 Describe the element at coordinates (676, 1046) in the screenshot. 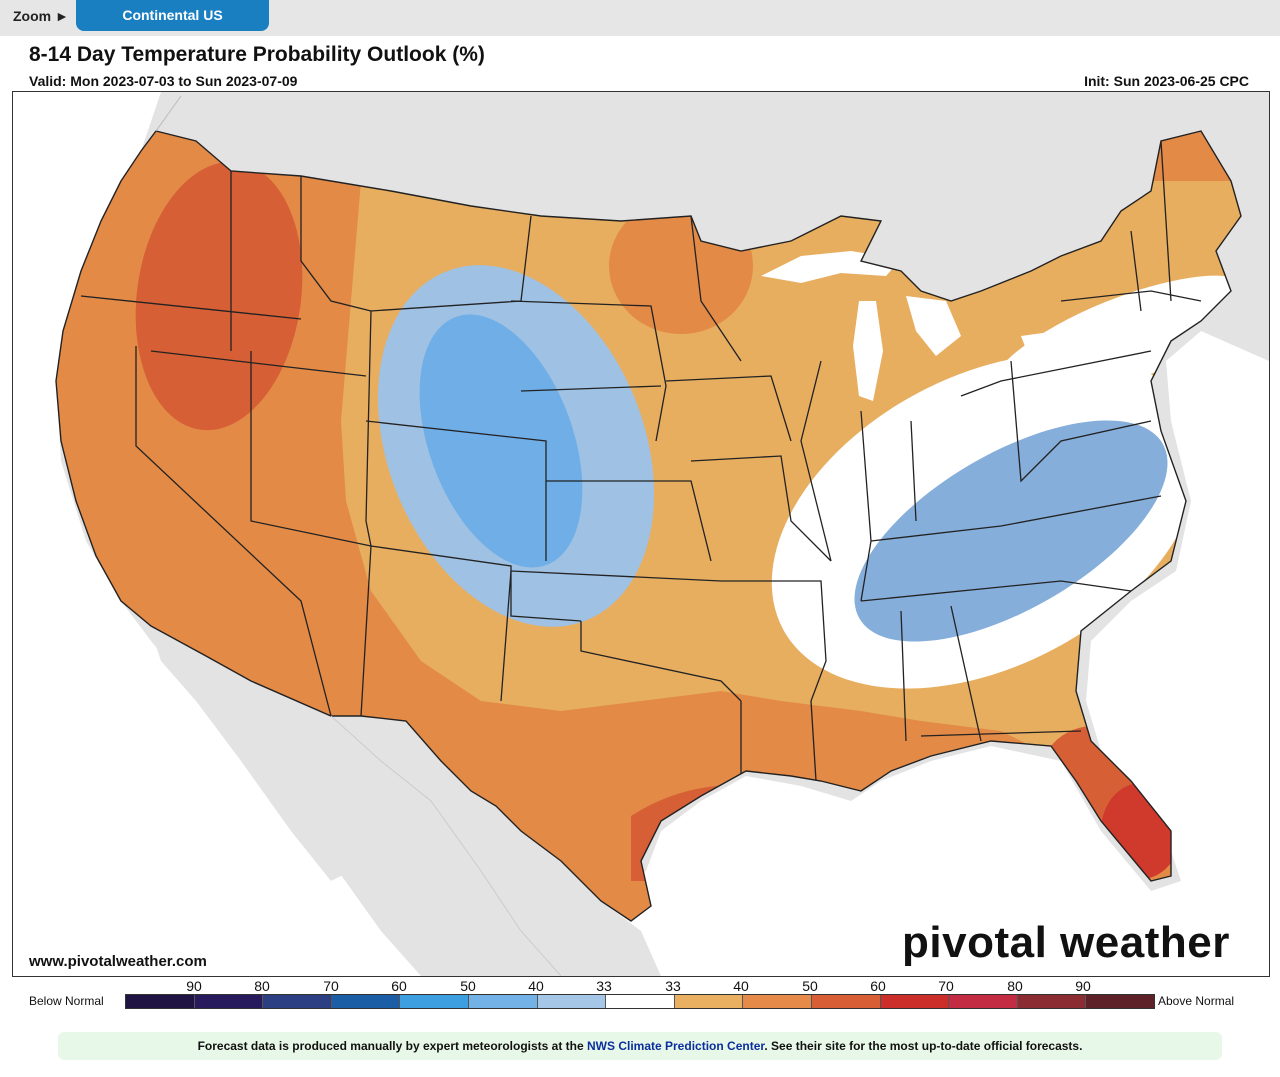

I see `cpc-link: NWS Climate Prediction Center` at that location.